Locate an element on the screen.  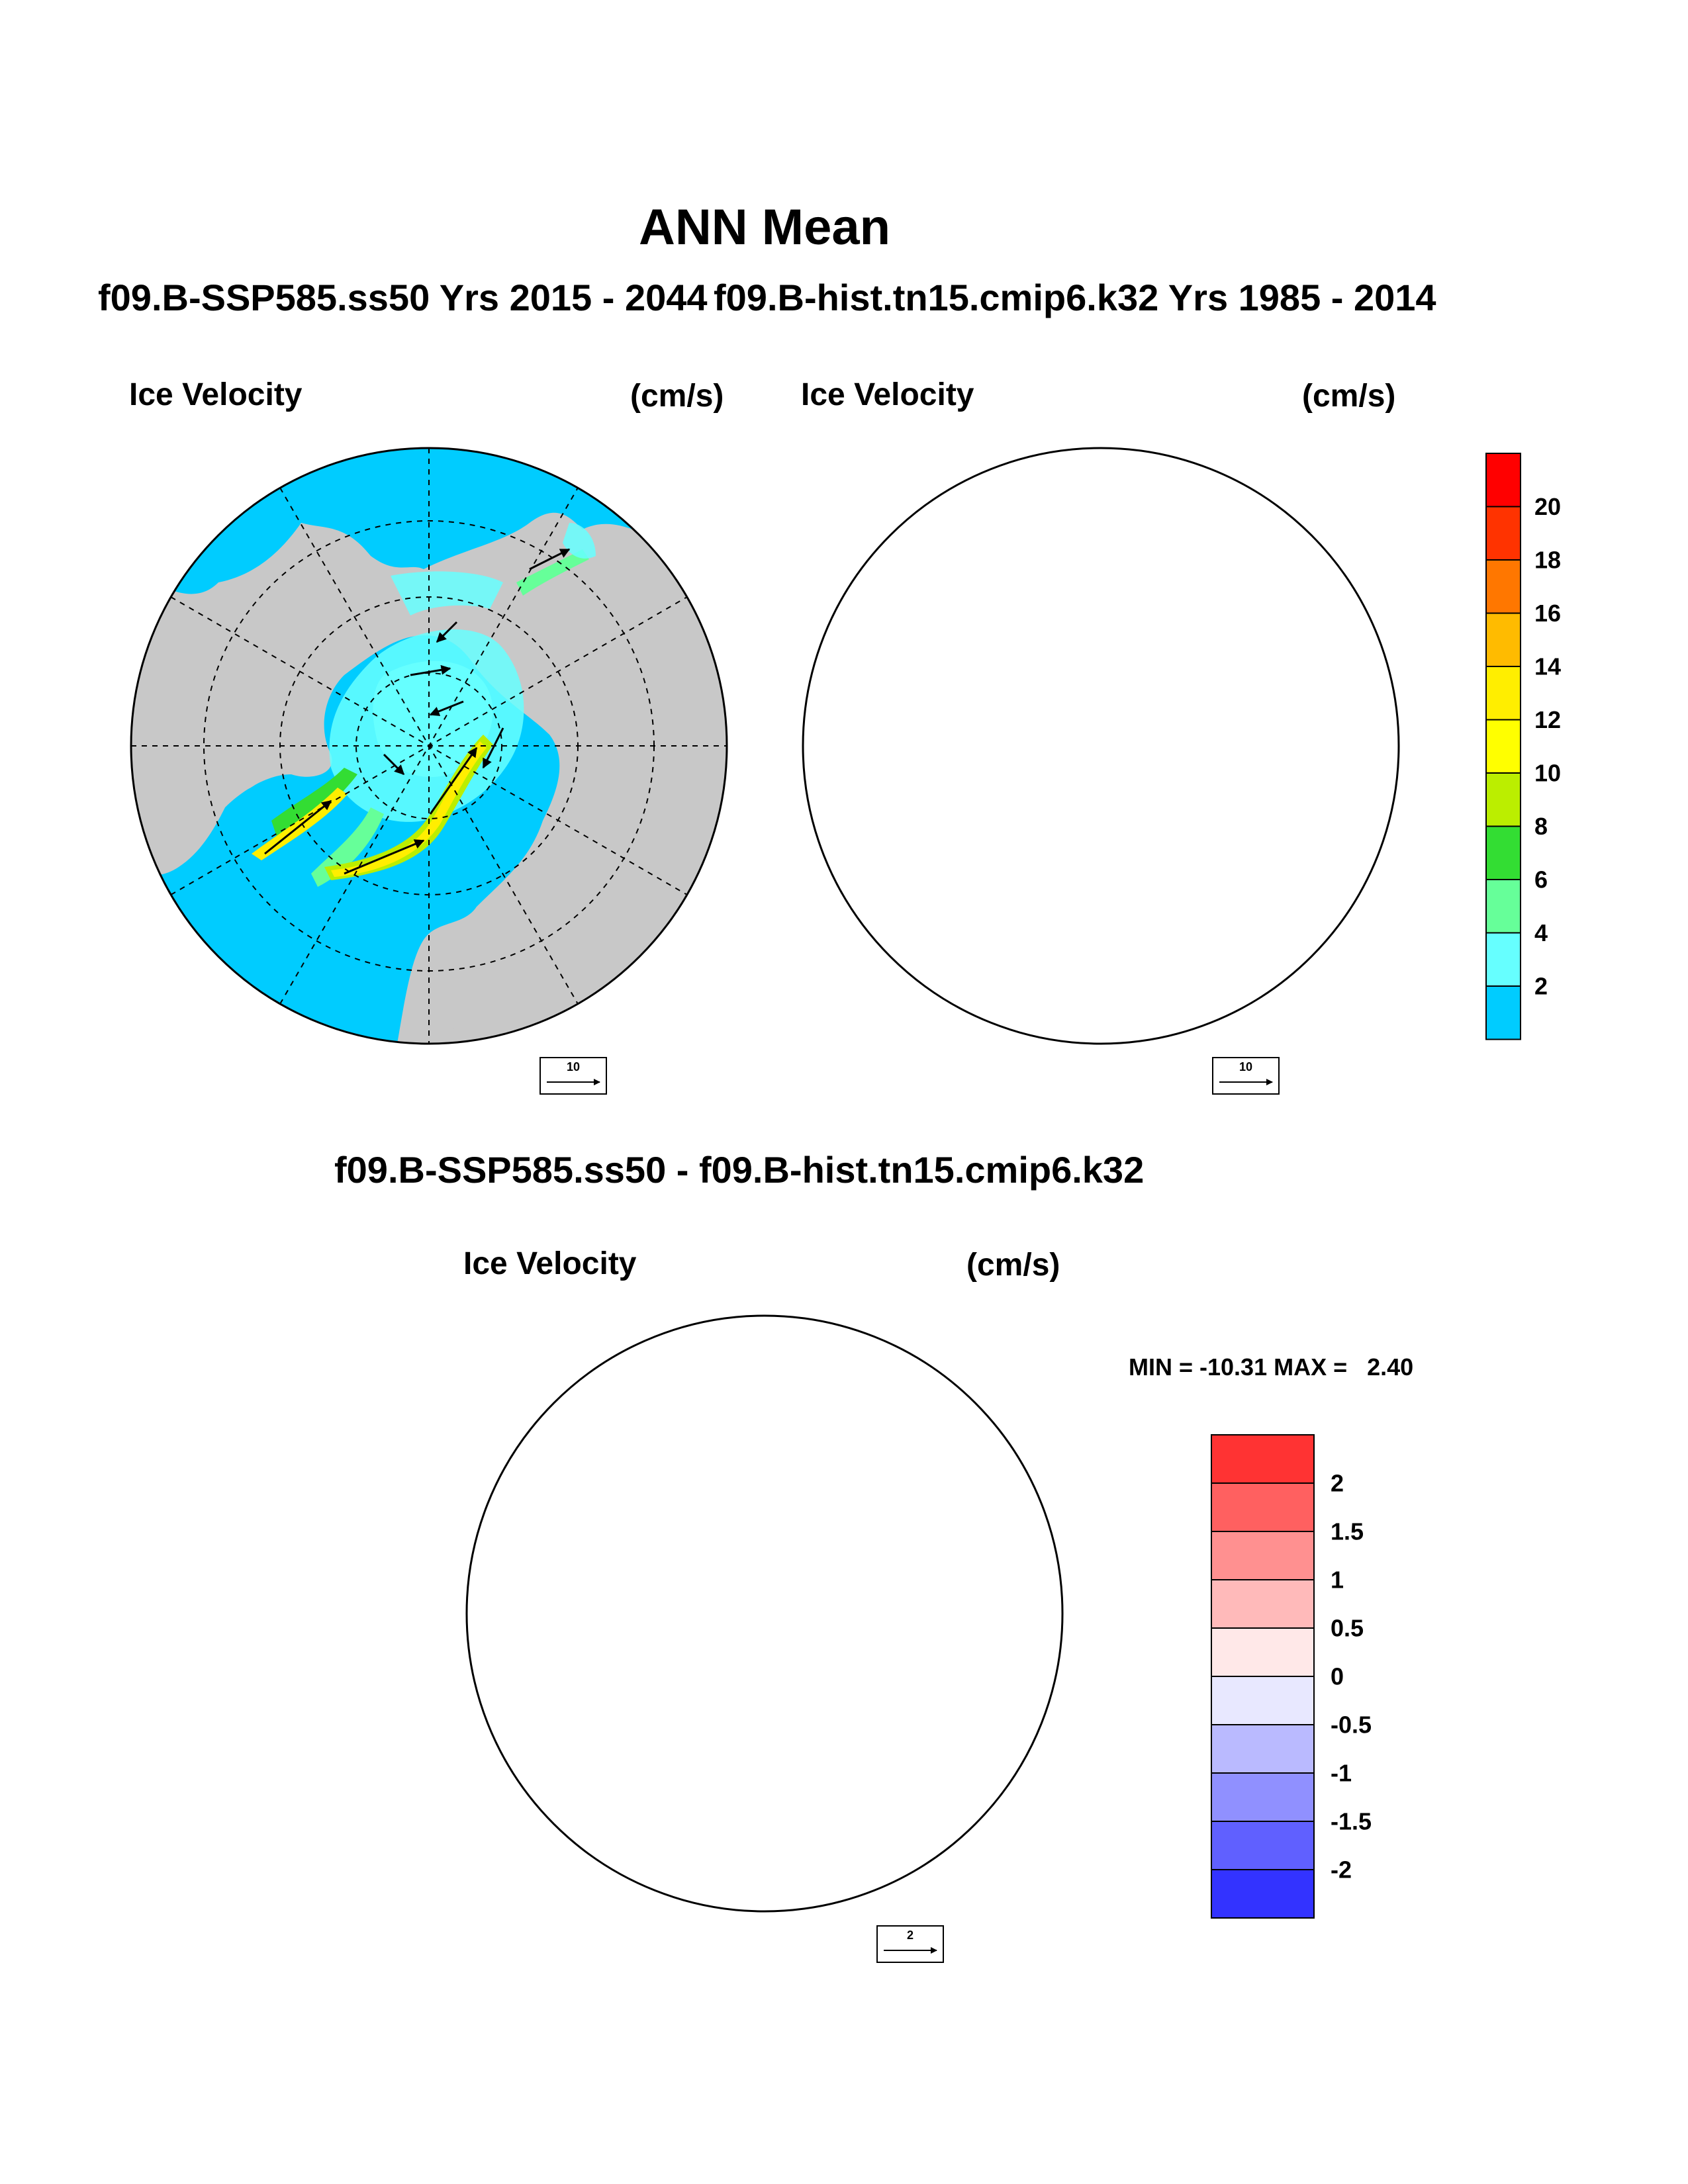
reference-vector-exp2: 10 is located at coordinates (1246, 1076).